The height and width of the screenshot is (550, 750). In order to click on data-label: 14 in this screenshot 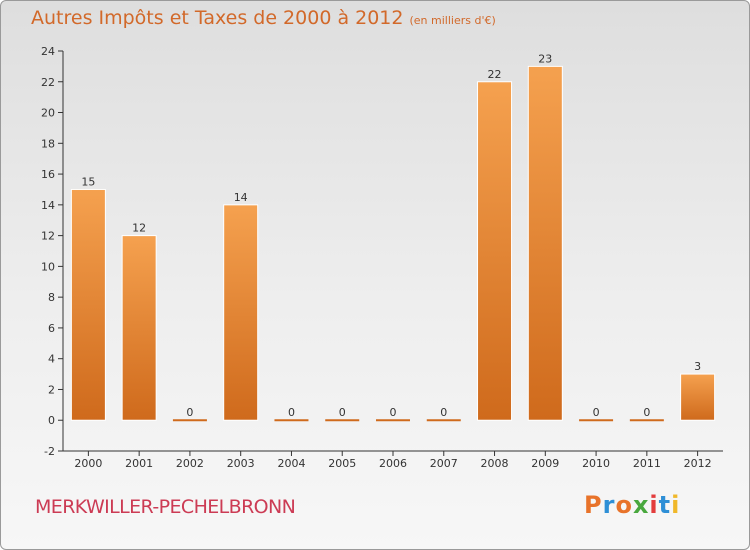, I will do `click(241, 197)`.